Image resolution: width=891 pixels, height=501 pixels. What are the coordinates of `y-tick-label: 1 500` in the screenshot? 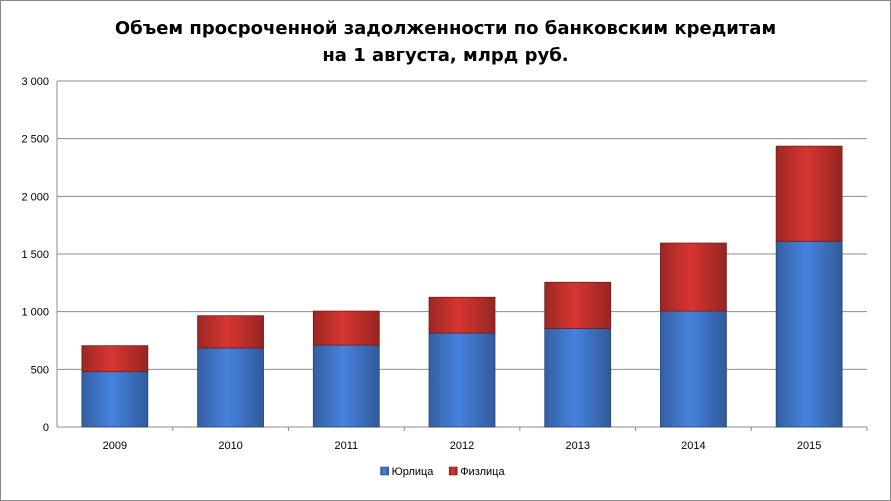 It's located at (35, 255).